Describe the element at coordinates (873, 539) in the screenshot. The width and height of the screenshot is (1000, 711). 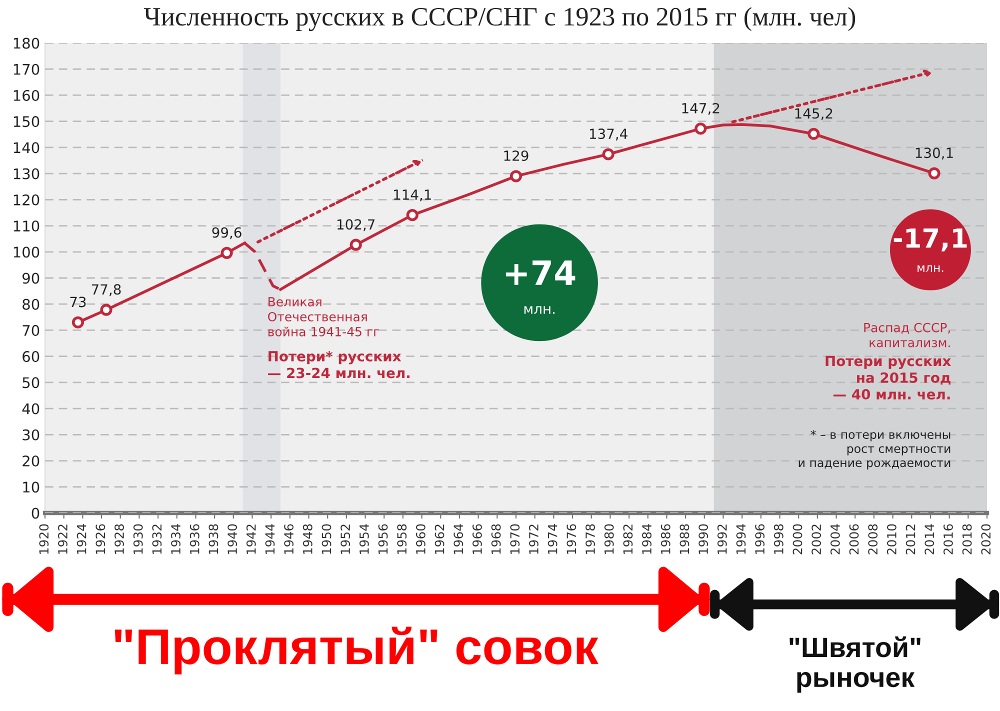
I see `x-tick-label: 2008` at that location.